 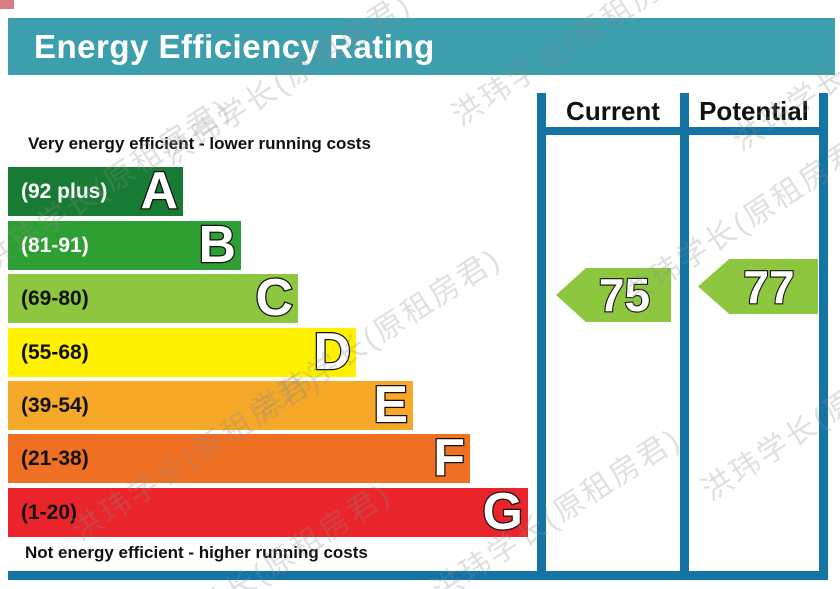 I want to click on band-f-range: (21-38), so click(x=55, y=458).